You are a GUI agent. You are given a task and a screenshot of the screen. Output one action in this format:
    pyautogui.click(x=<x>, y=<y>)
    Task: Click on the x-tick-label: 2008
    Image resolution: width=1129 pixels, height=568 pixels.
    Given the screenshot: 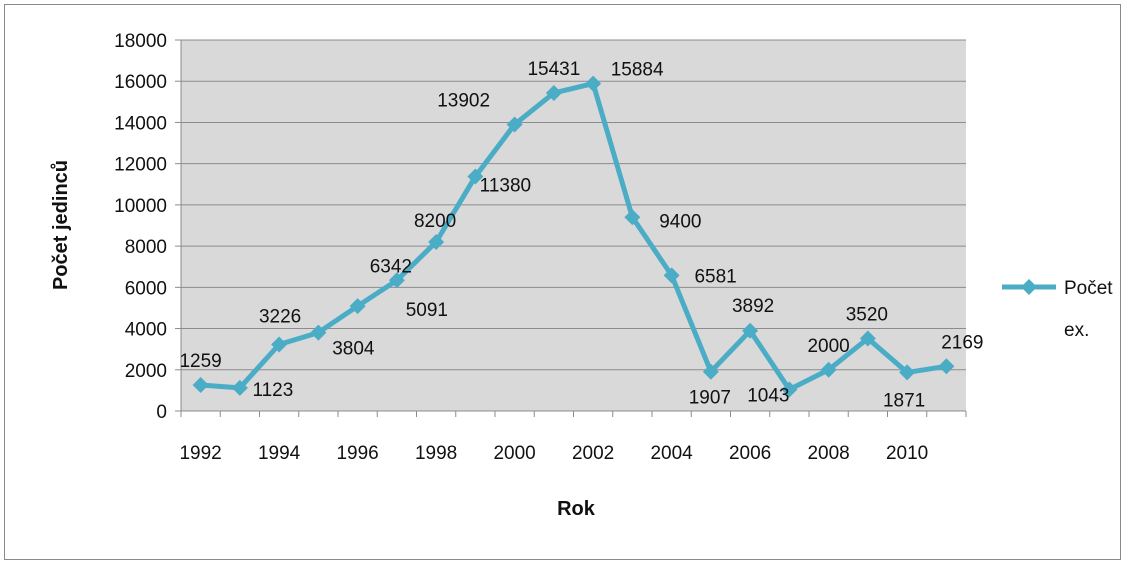 What is the action you would take?
    pyautogui.click(x=828, y=453)
    